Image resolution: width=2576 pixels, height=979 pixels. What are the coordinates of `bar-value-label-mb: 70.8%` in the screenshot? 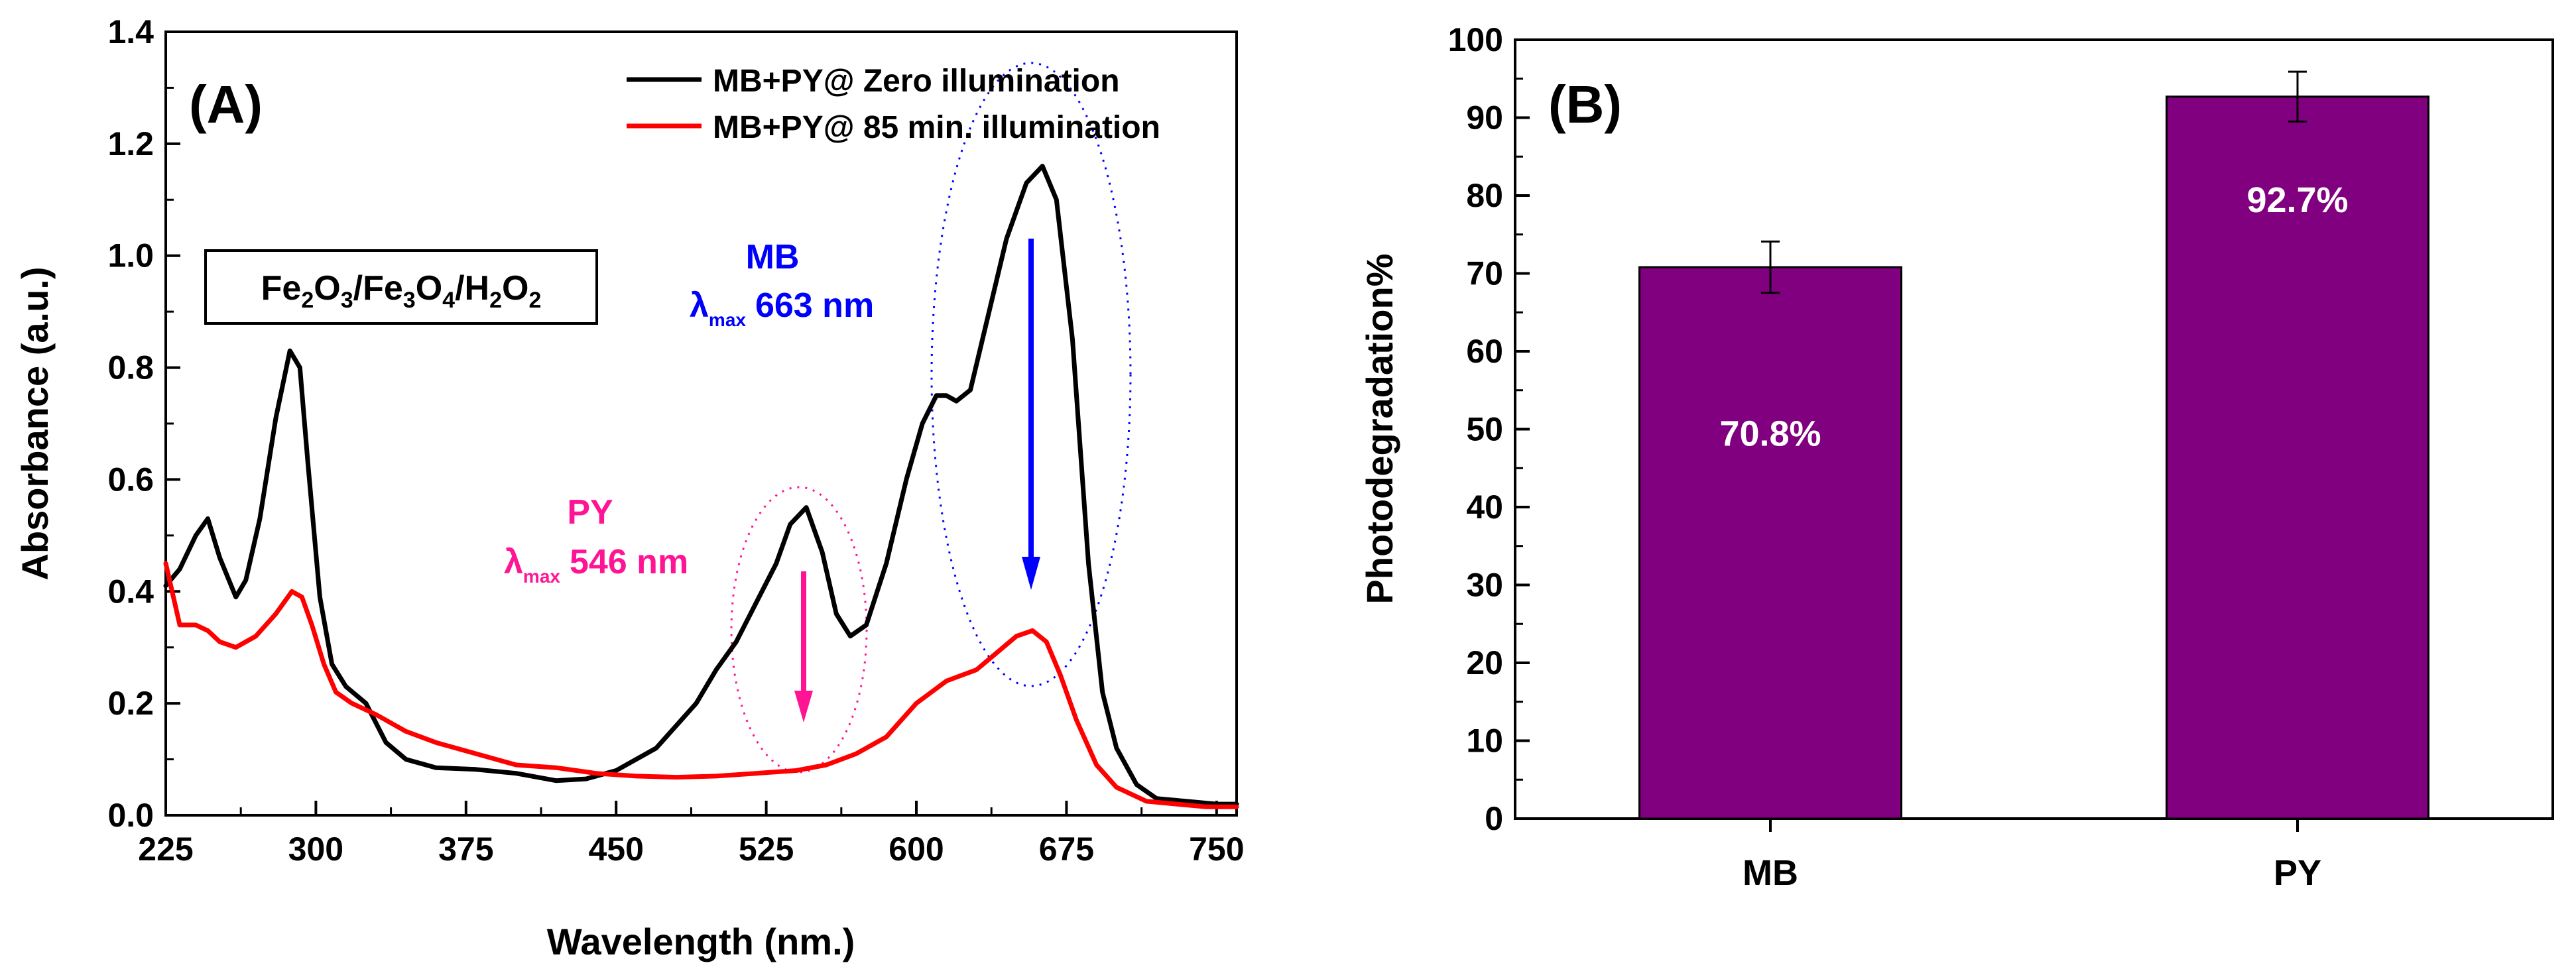 It's located at (1770, 434).